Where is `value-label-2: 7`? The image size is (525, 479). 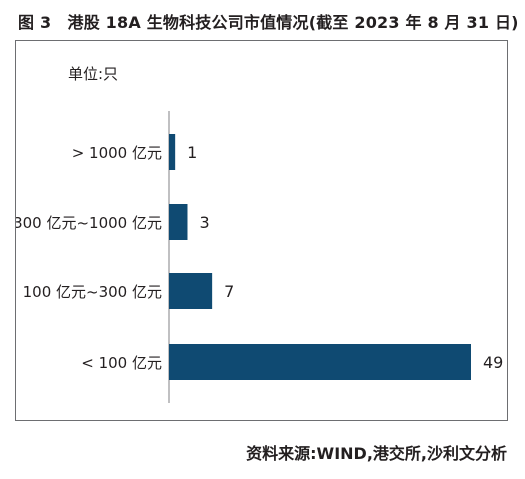
value-label-2: 7 is located at coordinates (229, 291).